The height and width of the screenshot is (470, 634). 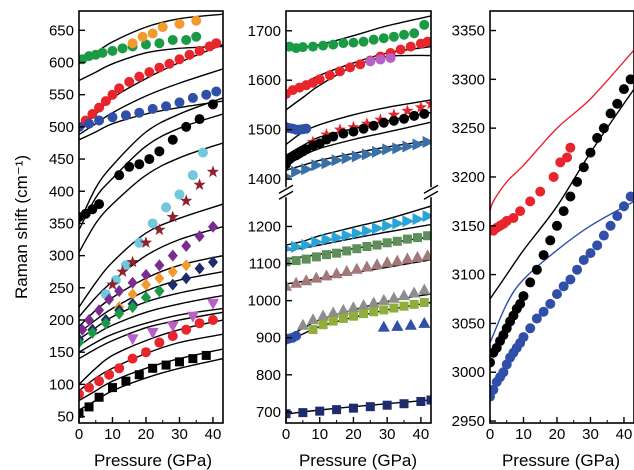 I want to click on y-tick-label: 2950, so click(x=468, y=421).